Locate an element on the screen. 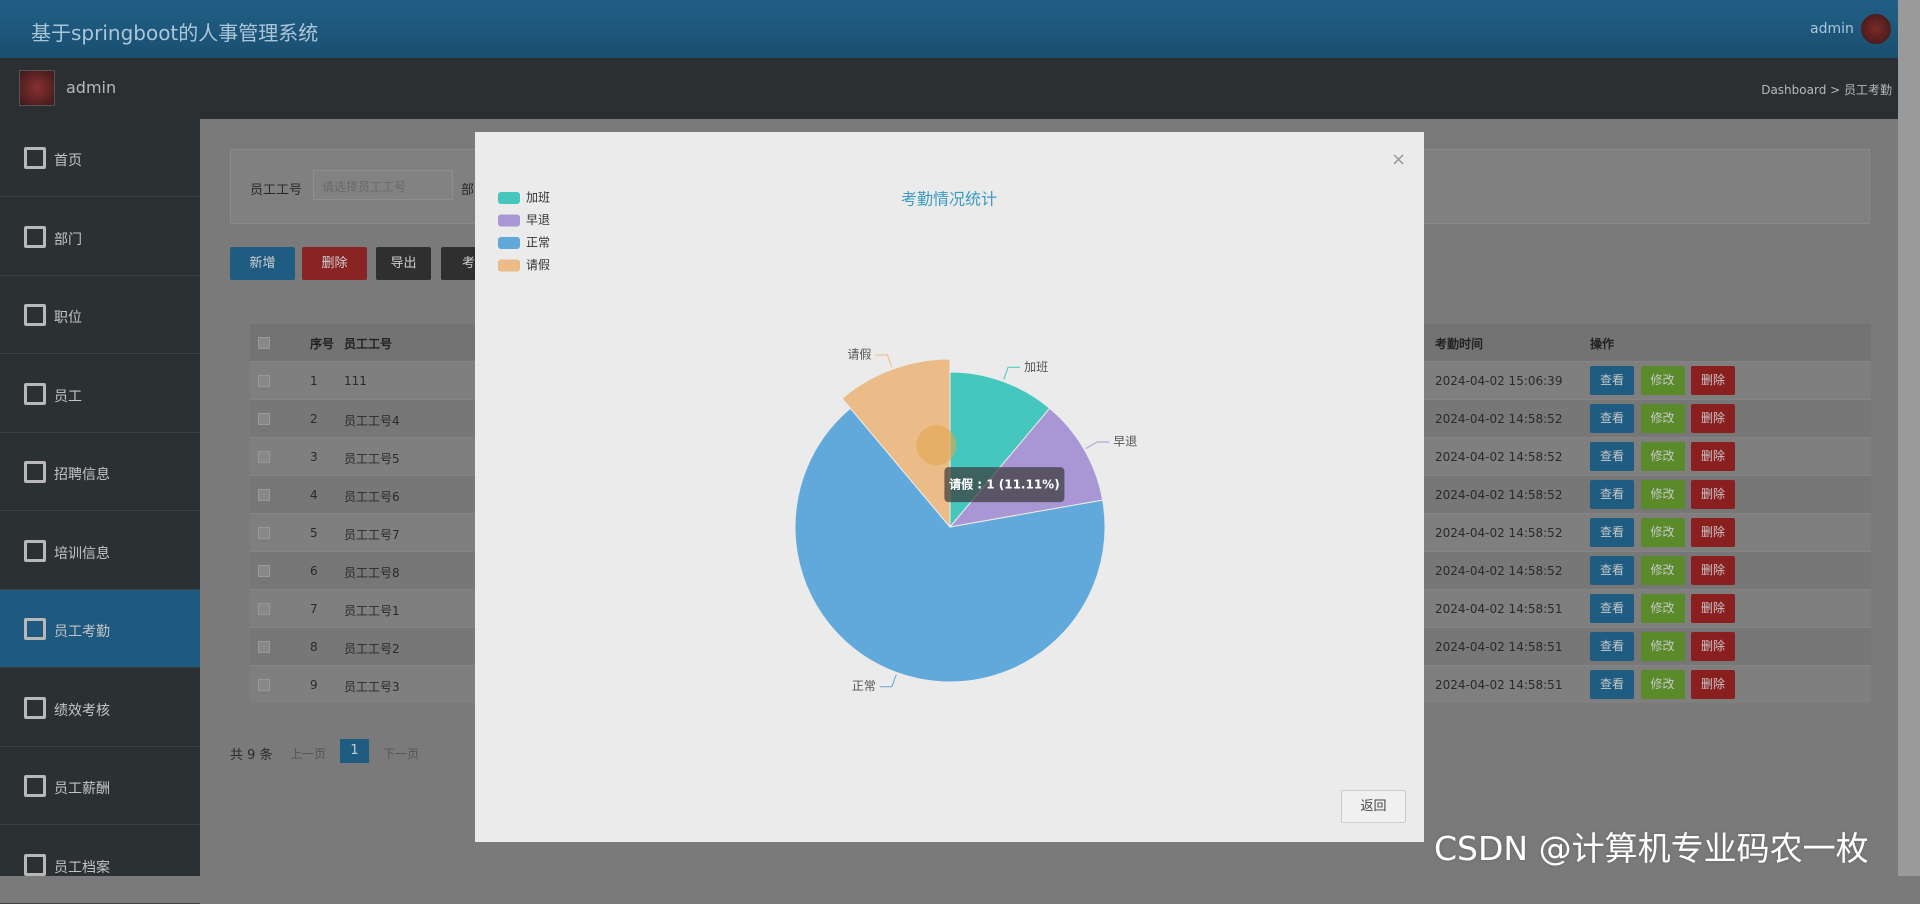 The height and width of the screenshot is (904, 1920). menu-label: 员工考勤 is located at coordinates (82, 632).